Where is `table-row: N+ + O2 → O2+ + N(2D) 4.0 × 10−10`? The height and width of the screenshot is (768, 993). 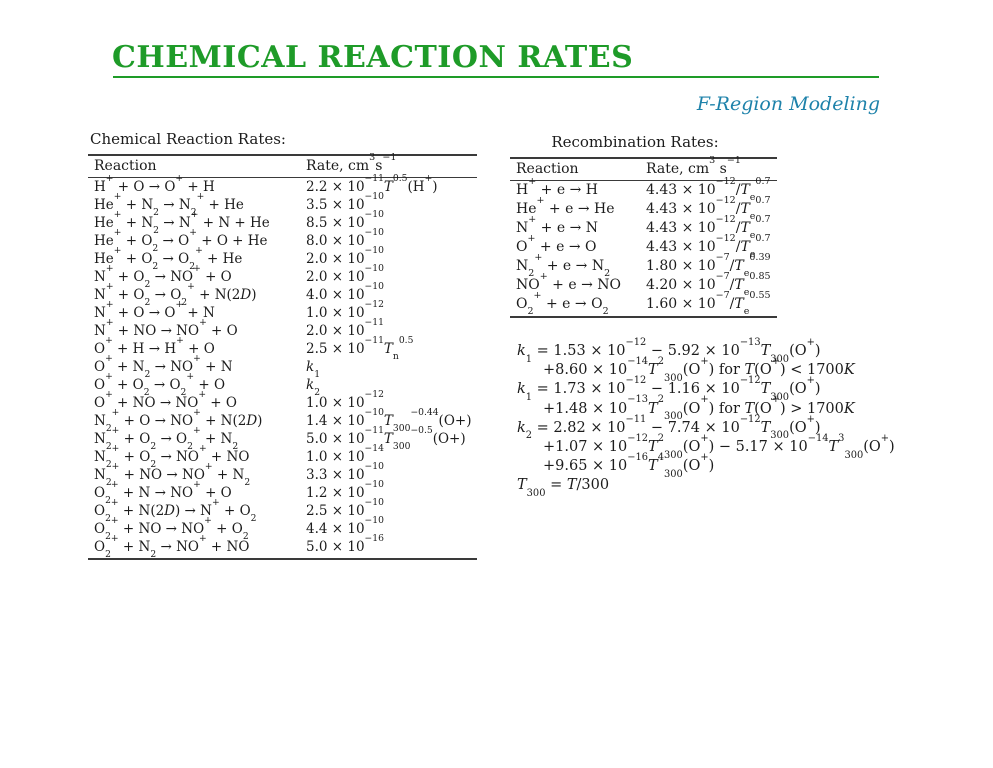 table-row: N+ + O2 → O2+ + N(2D) 4.0 × 10−10 is located at coordinates (282, 295).